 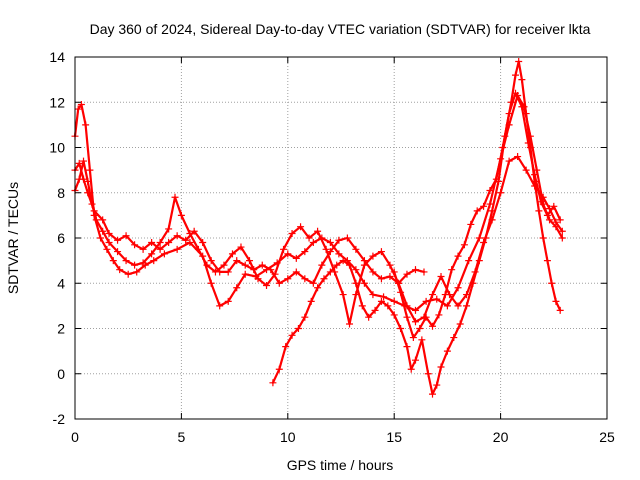 I want to click on x-tick-label: 10, so click(x=288, y=437).